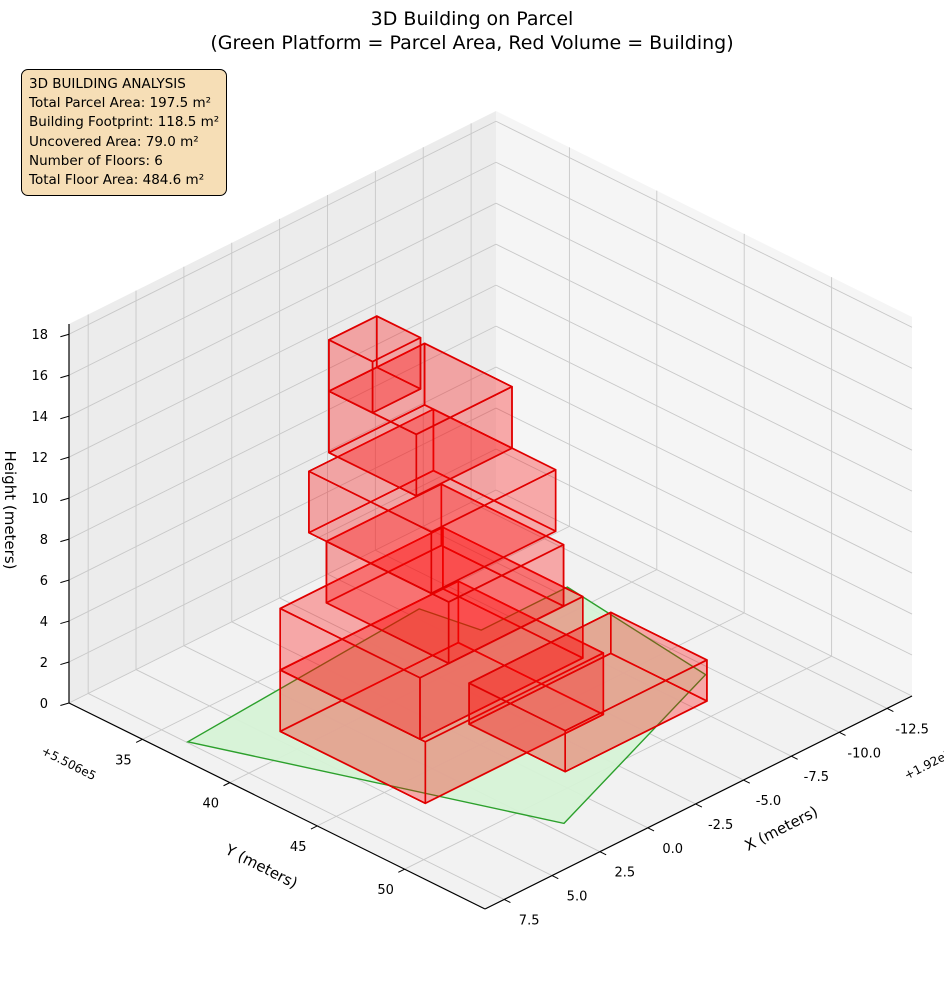 The image size is (944, 992). I want to click on z-tick-label: 2, so click(44, 663).